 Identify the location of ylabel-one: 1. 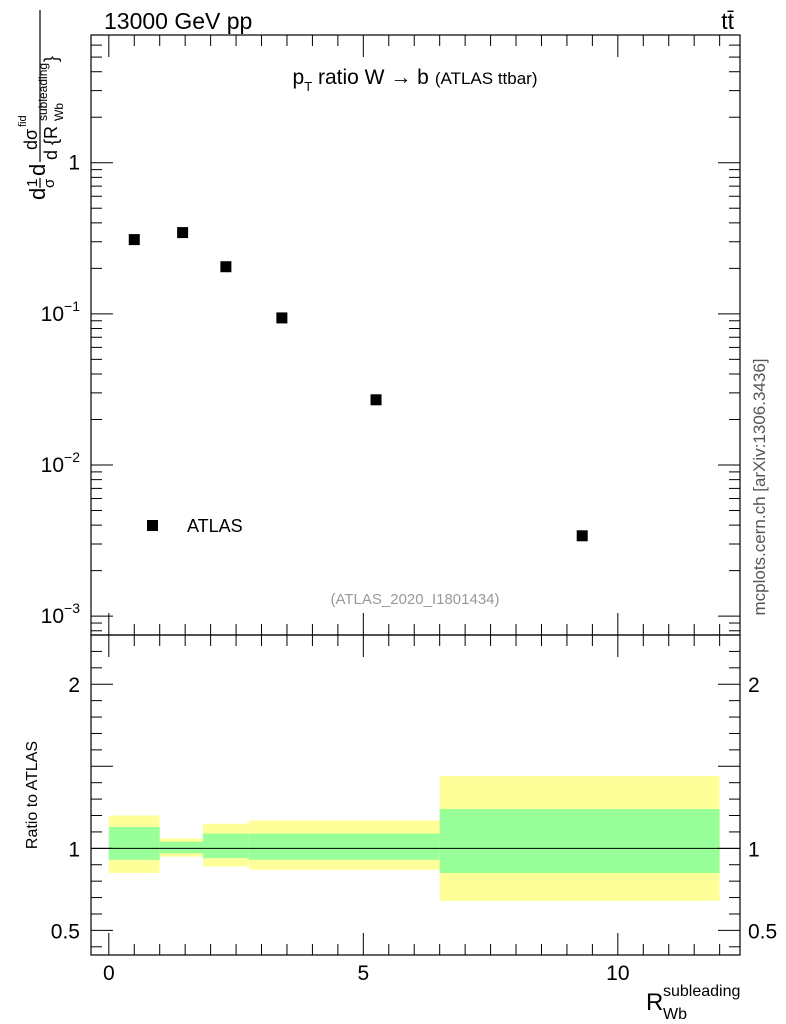
(32, 183).